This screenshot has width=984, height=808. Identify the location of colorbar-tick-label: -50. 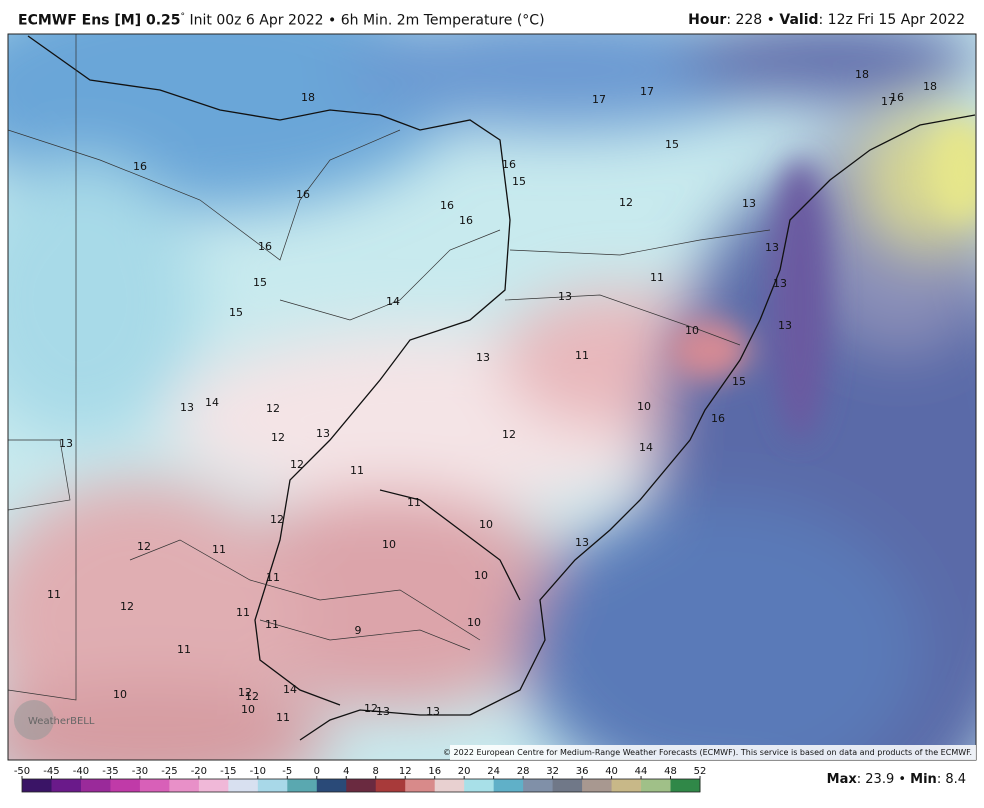
(22, 771).